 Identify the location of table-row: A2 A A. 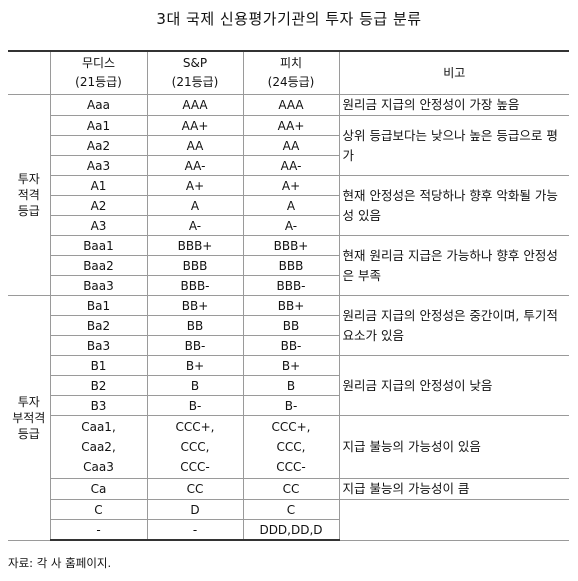
(288, 205).